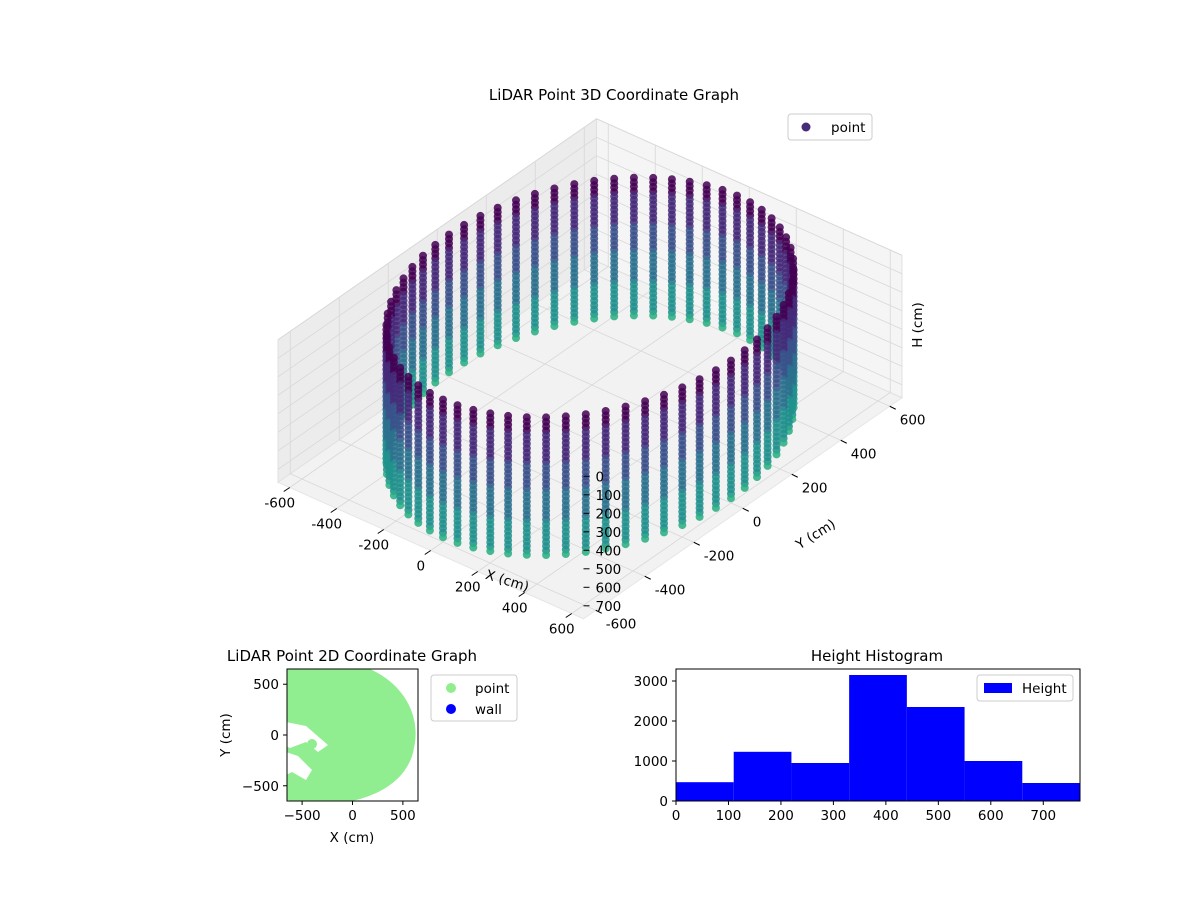 Image resolution: width=1200 pixels, height=900 pixels. I want to click on point-cloud-3d, so click(590, 366).